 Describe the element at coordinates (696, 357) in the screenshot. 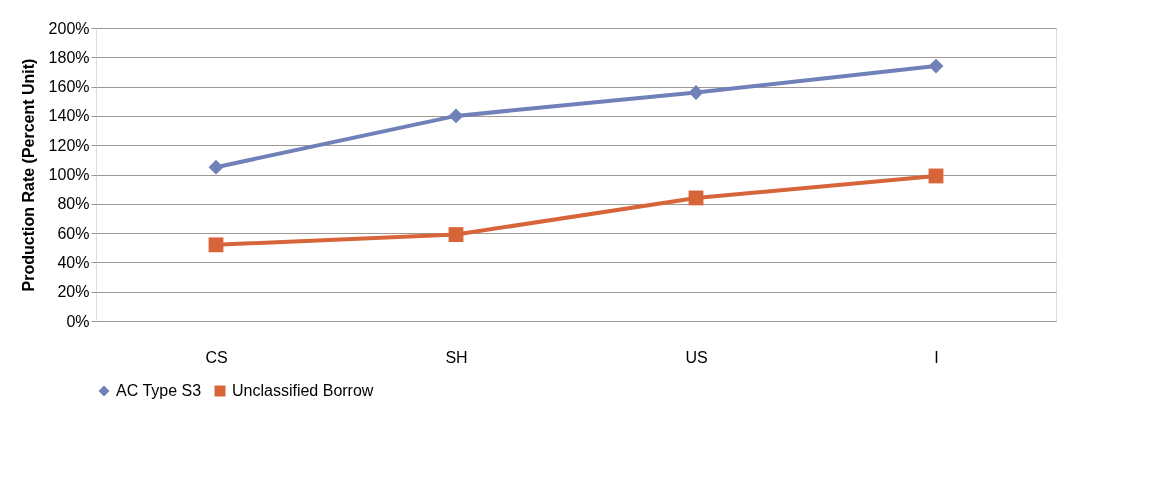

I see `x-tick-label: US` at that location.